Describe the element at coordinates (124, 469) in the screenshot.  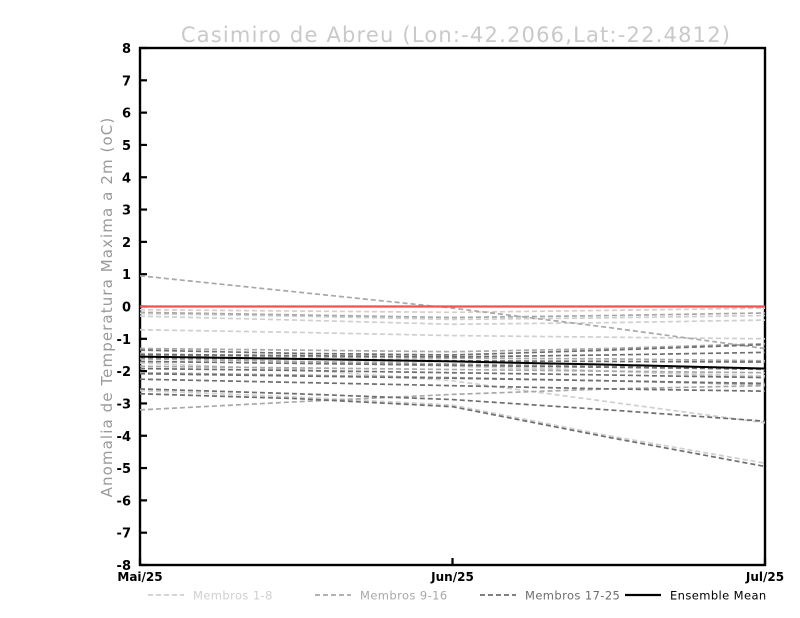
I see `y-tick-label: -5` at that location.